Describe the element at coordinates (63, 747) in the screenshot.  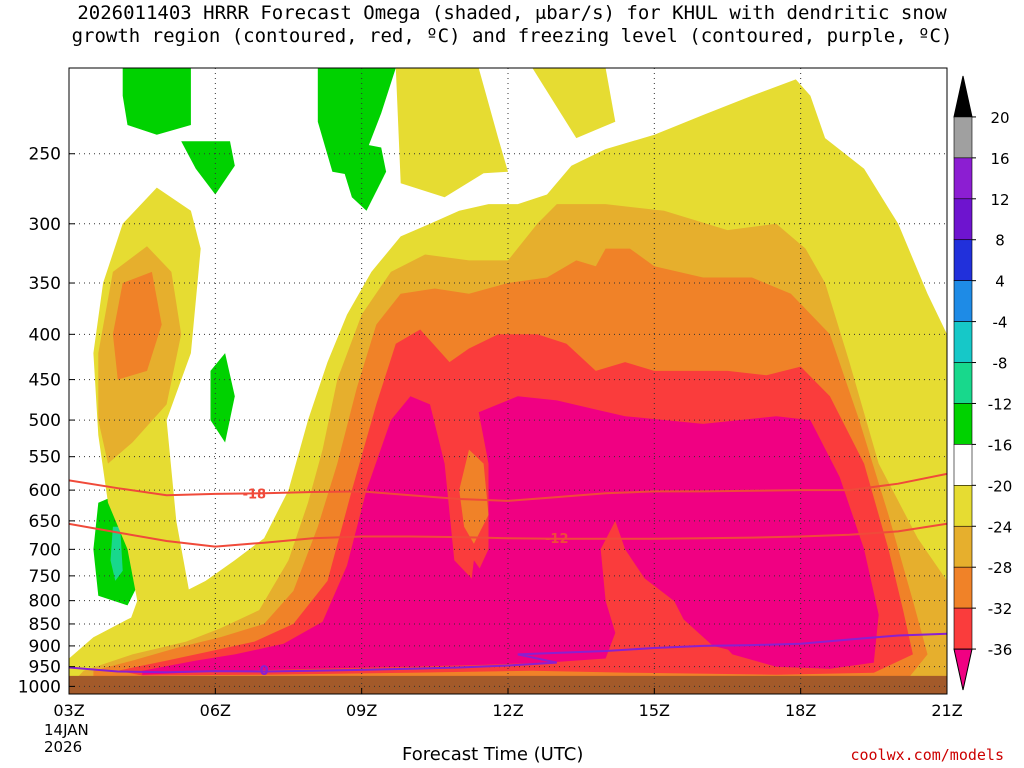
I see `start-date-year: 2026` at that location.